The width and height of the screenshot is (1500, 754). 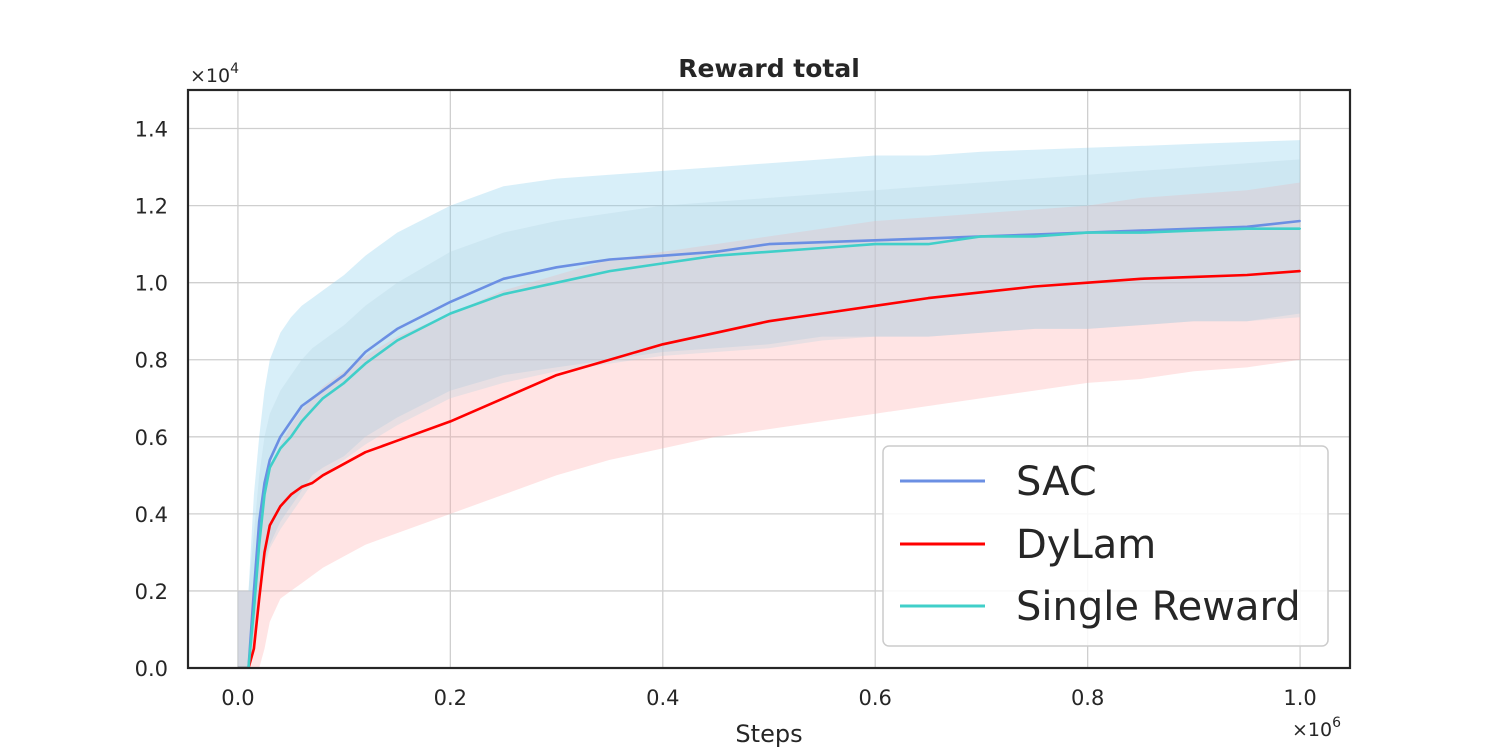 What do you see at coordinates (768, 734) in the screenshot?
I see `x-axis-title: Steps` at bounding box center [768, 734].